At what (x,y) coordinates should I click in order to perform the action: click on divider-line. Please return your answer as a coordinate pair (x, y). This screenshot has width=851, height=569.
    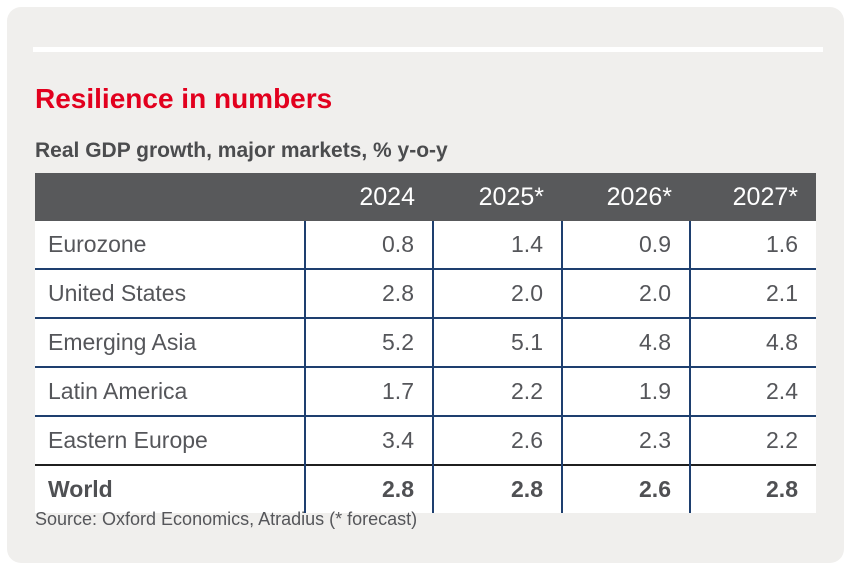
    Looking at the image, I should click on (428, 49).